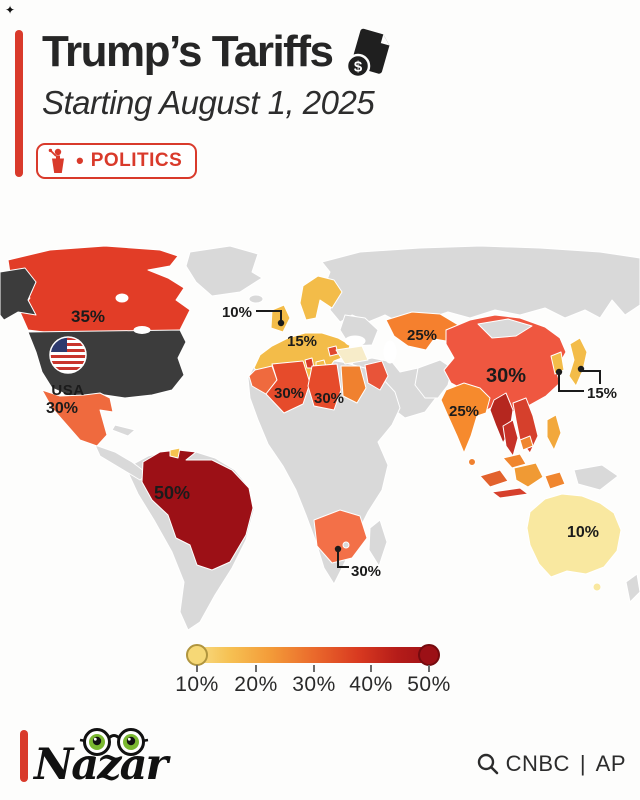 Image resolution: width=640 pixels, height=800 pixels. Describe the element at coordinates (591, 377) in the screenshot. I see `japan-callout-line` at that location.